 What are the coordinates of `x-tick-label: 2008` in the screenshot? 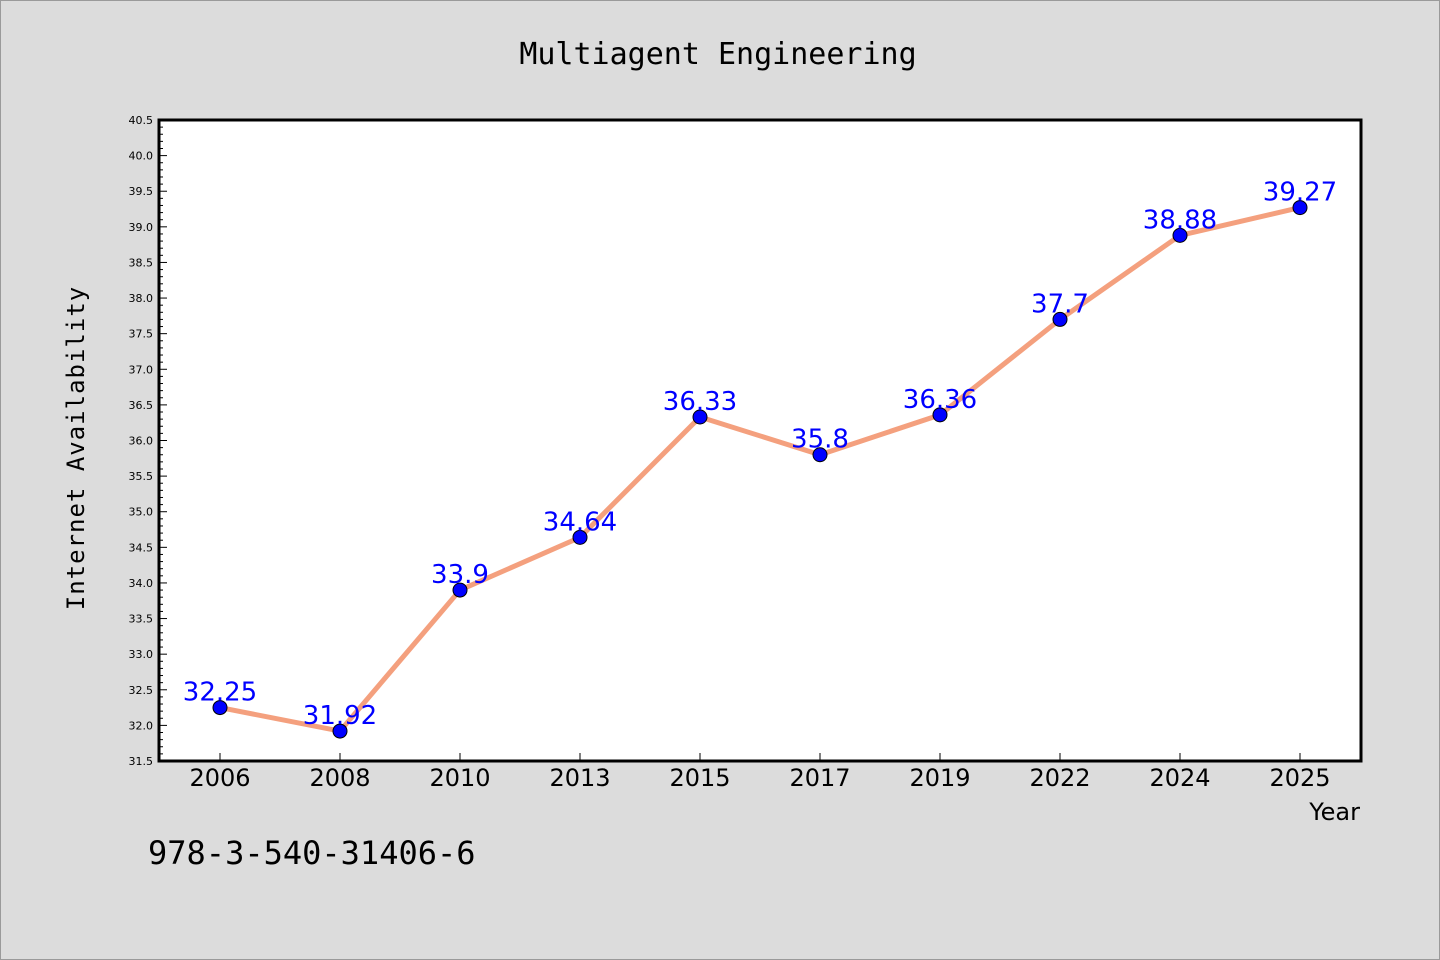 It's located at (339, 778).